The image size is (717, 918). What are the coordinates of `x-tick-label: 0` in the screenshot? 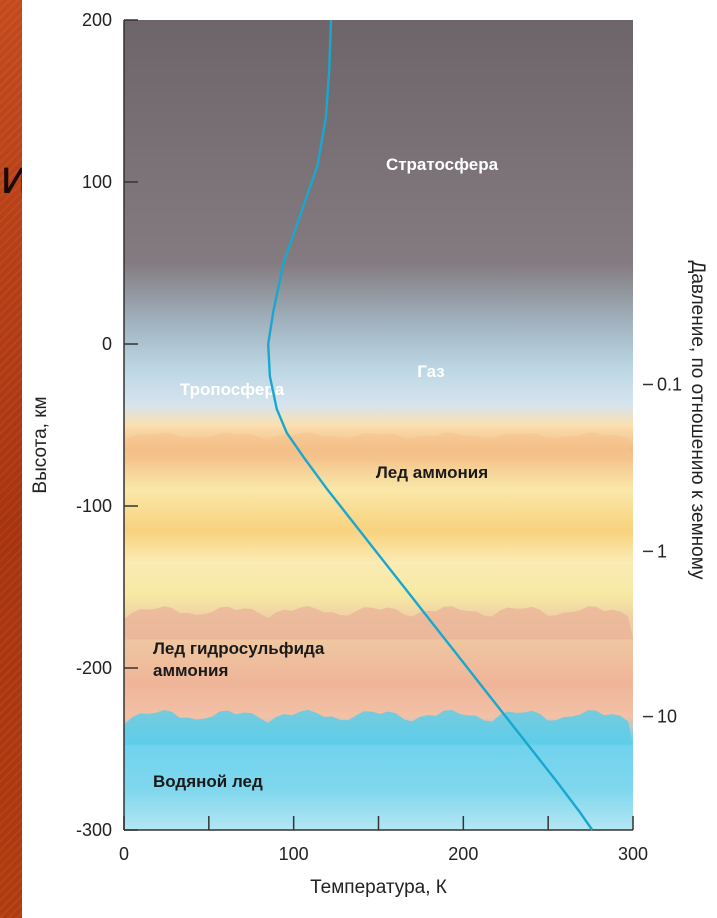 It's located at (124, 854).